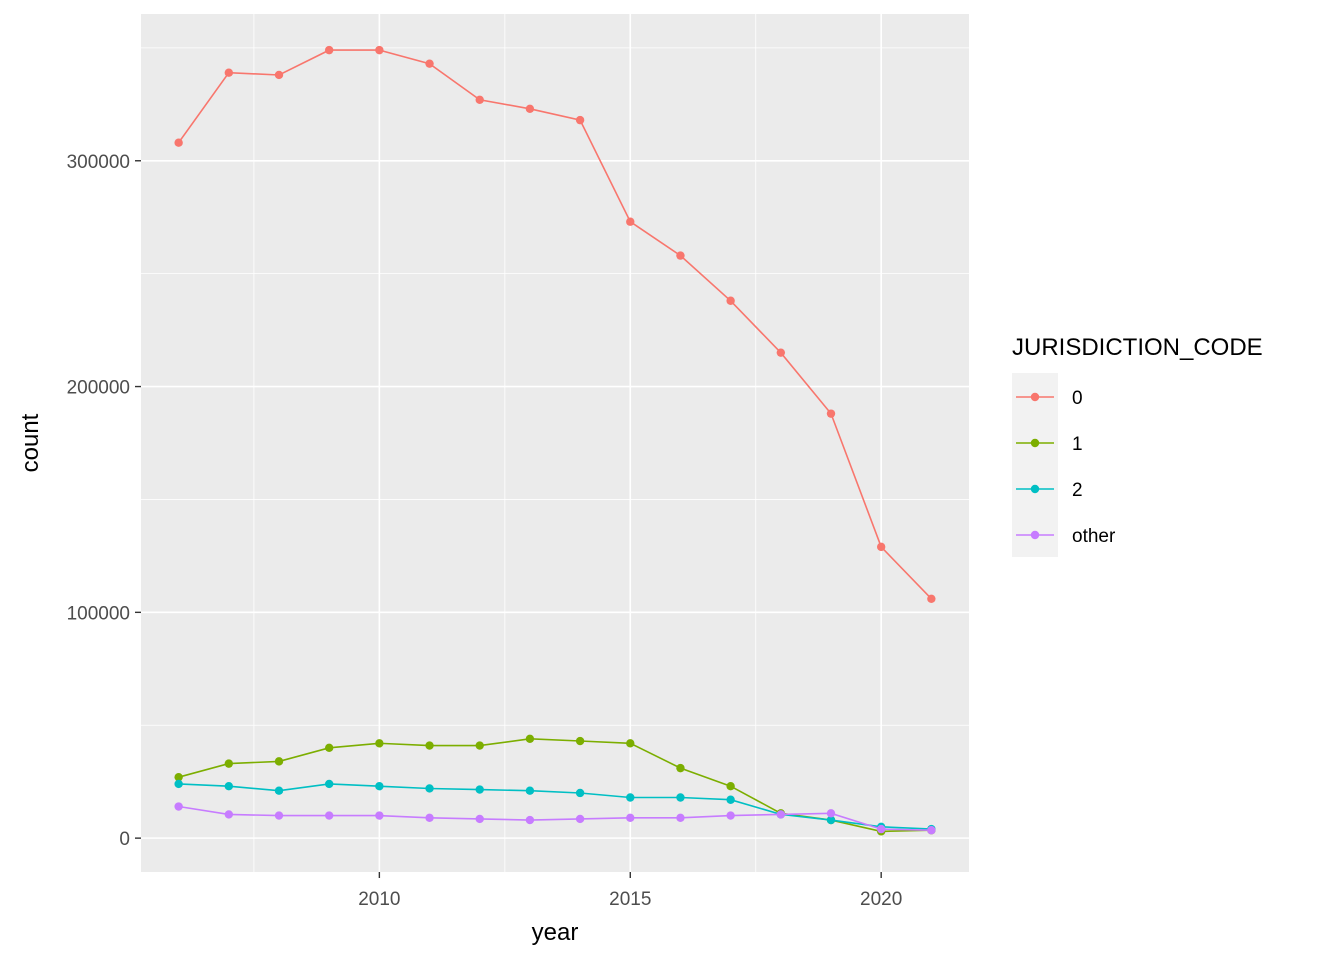  I want to click on series-other, so click(555, 818).